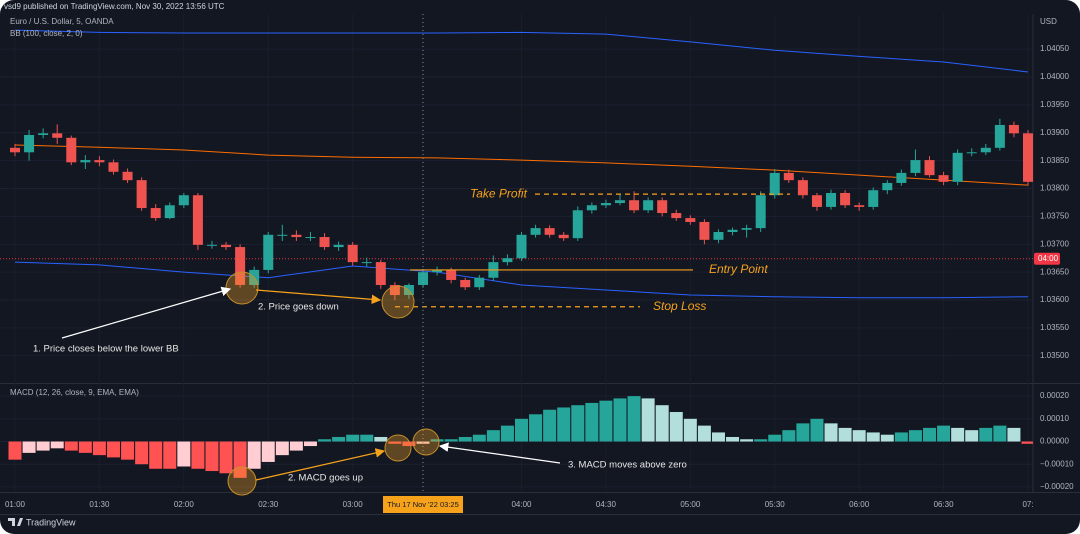 This screenshot has width=1080, height=534. I want to click on x-tick-label: 06:00, so click(859, 504).